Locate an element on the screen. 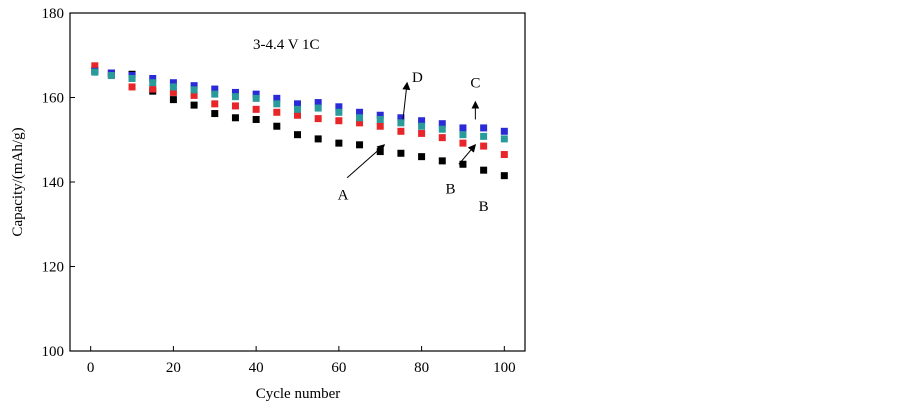  arrow-annotations: A B B C D is located at coordinates (413, 142).